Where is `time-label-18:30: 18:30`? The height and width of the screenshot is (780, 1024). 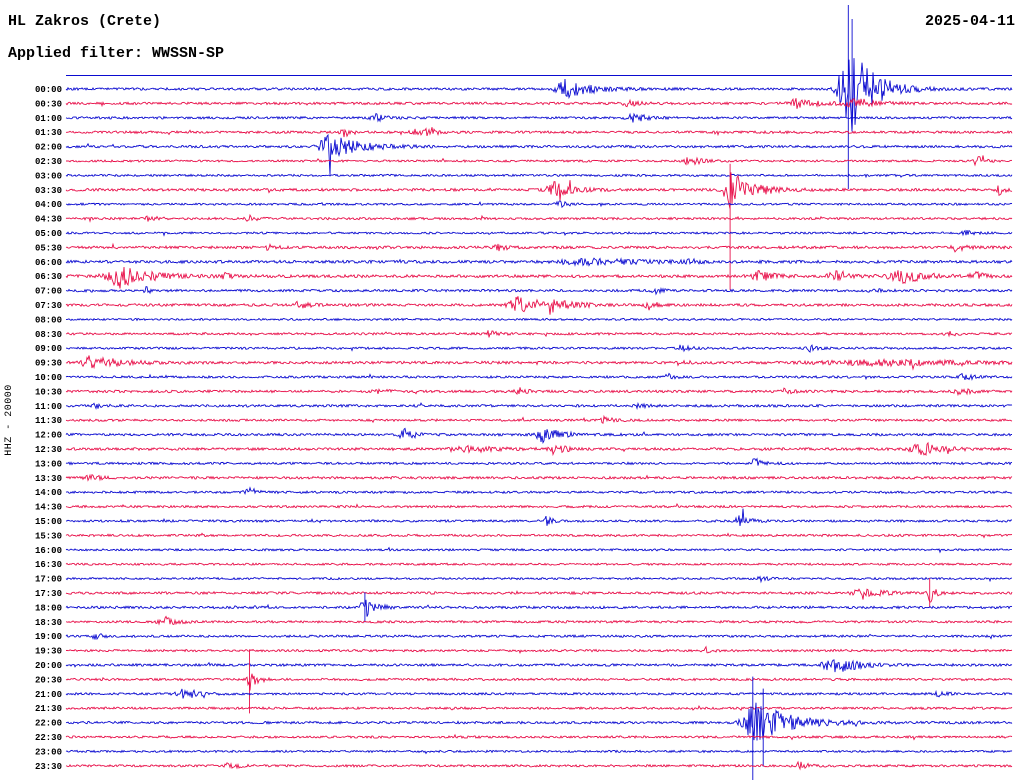
time-label-18:30: 18:30 is located at coordinates (48, 623).